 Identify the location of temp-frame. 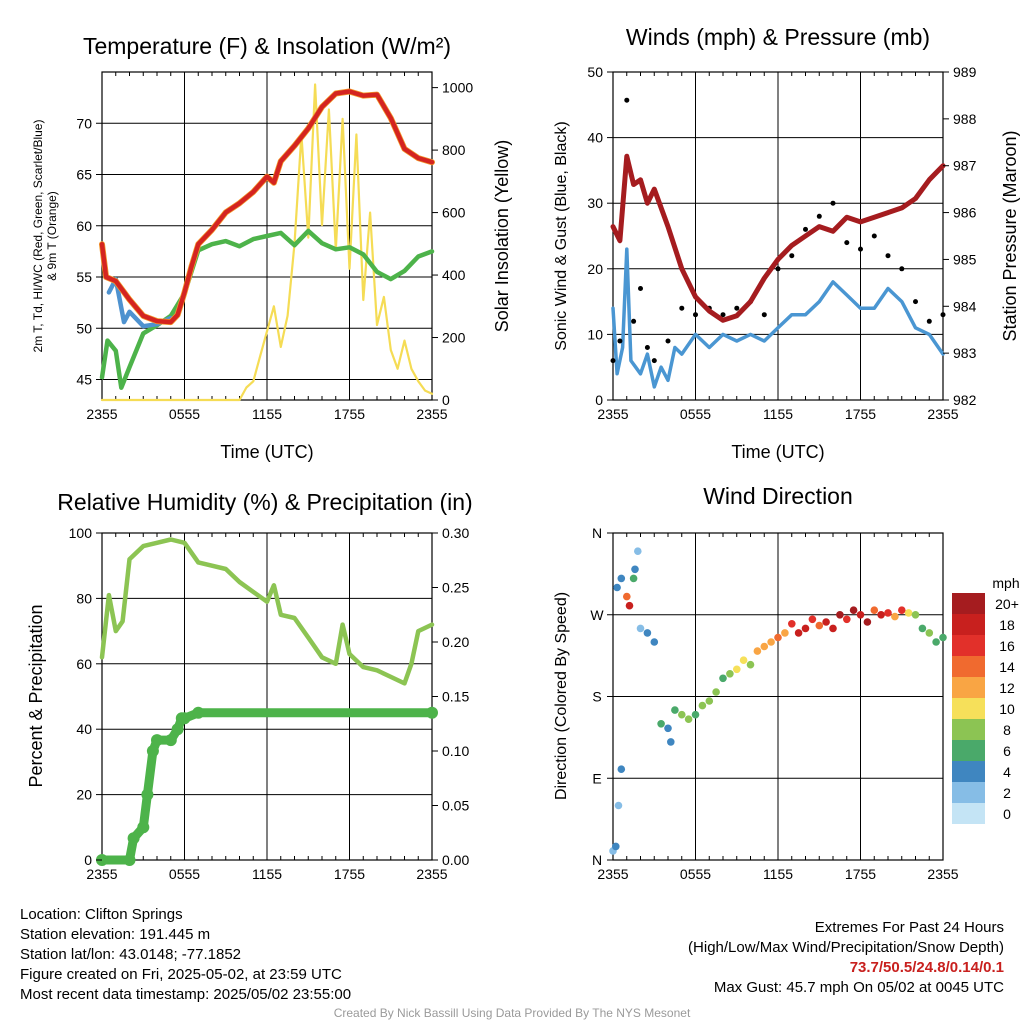
(267, 236).